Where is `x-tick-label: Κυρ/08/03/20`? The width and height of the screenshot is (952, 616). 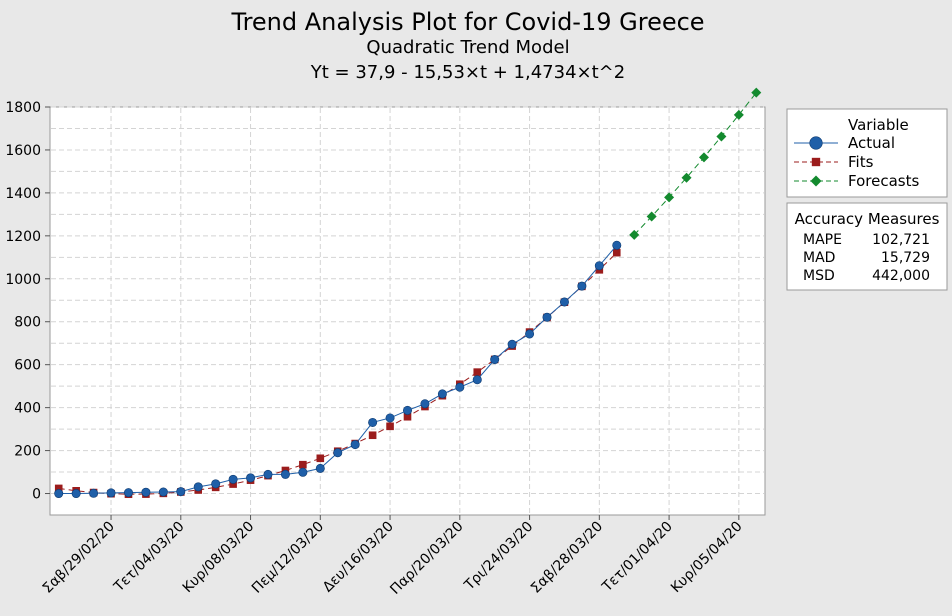
x-tick-label: Κυρ/08/03/20 is located at coordinates (219, 558).